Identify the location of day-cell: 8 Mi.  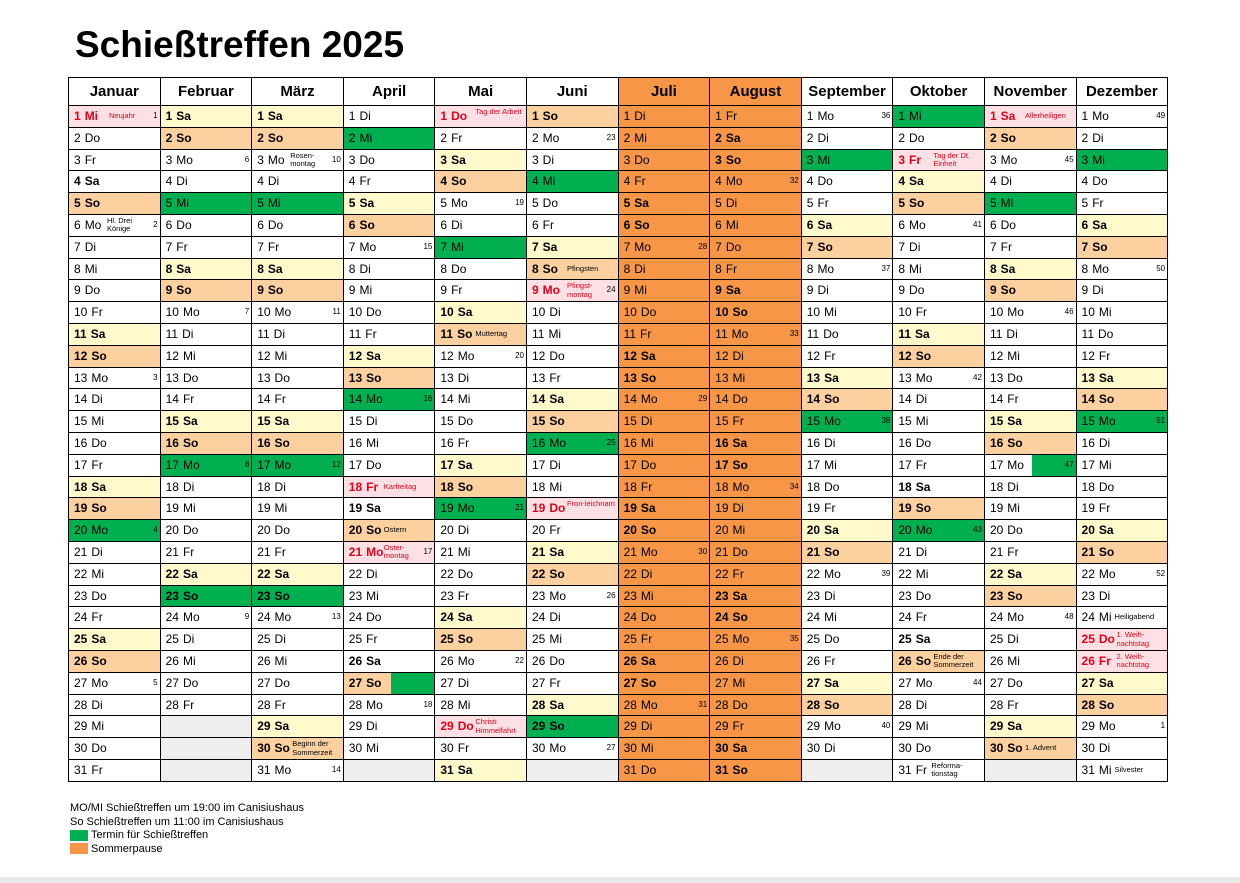
(938, 269).